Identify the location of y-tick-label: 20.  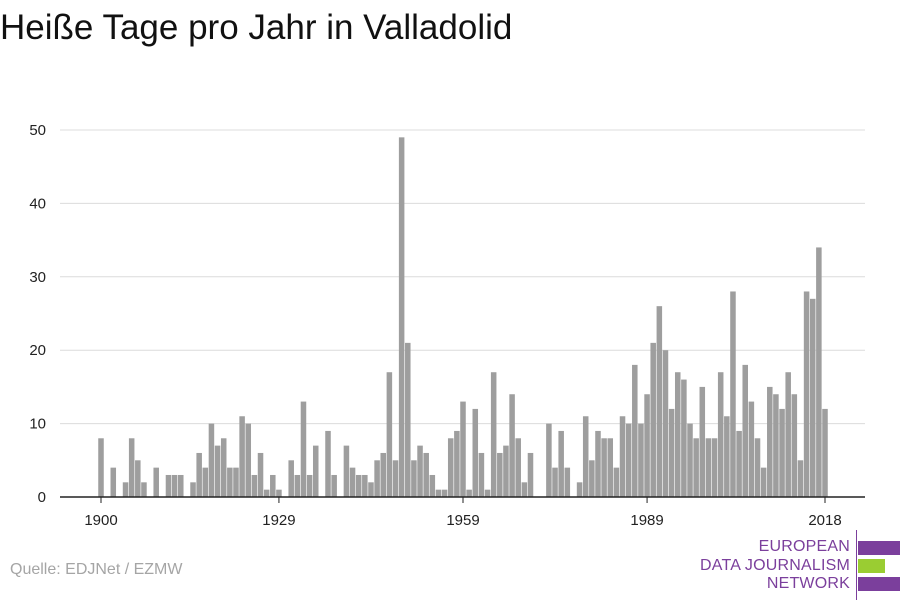
(37, 350).